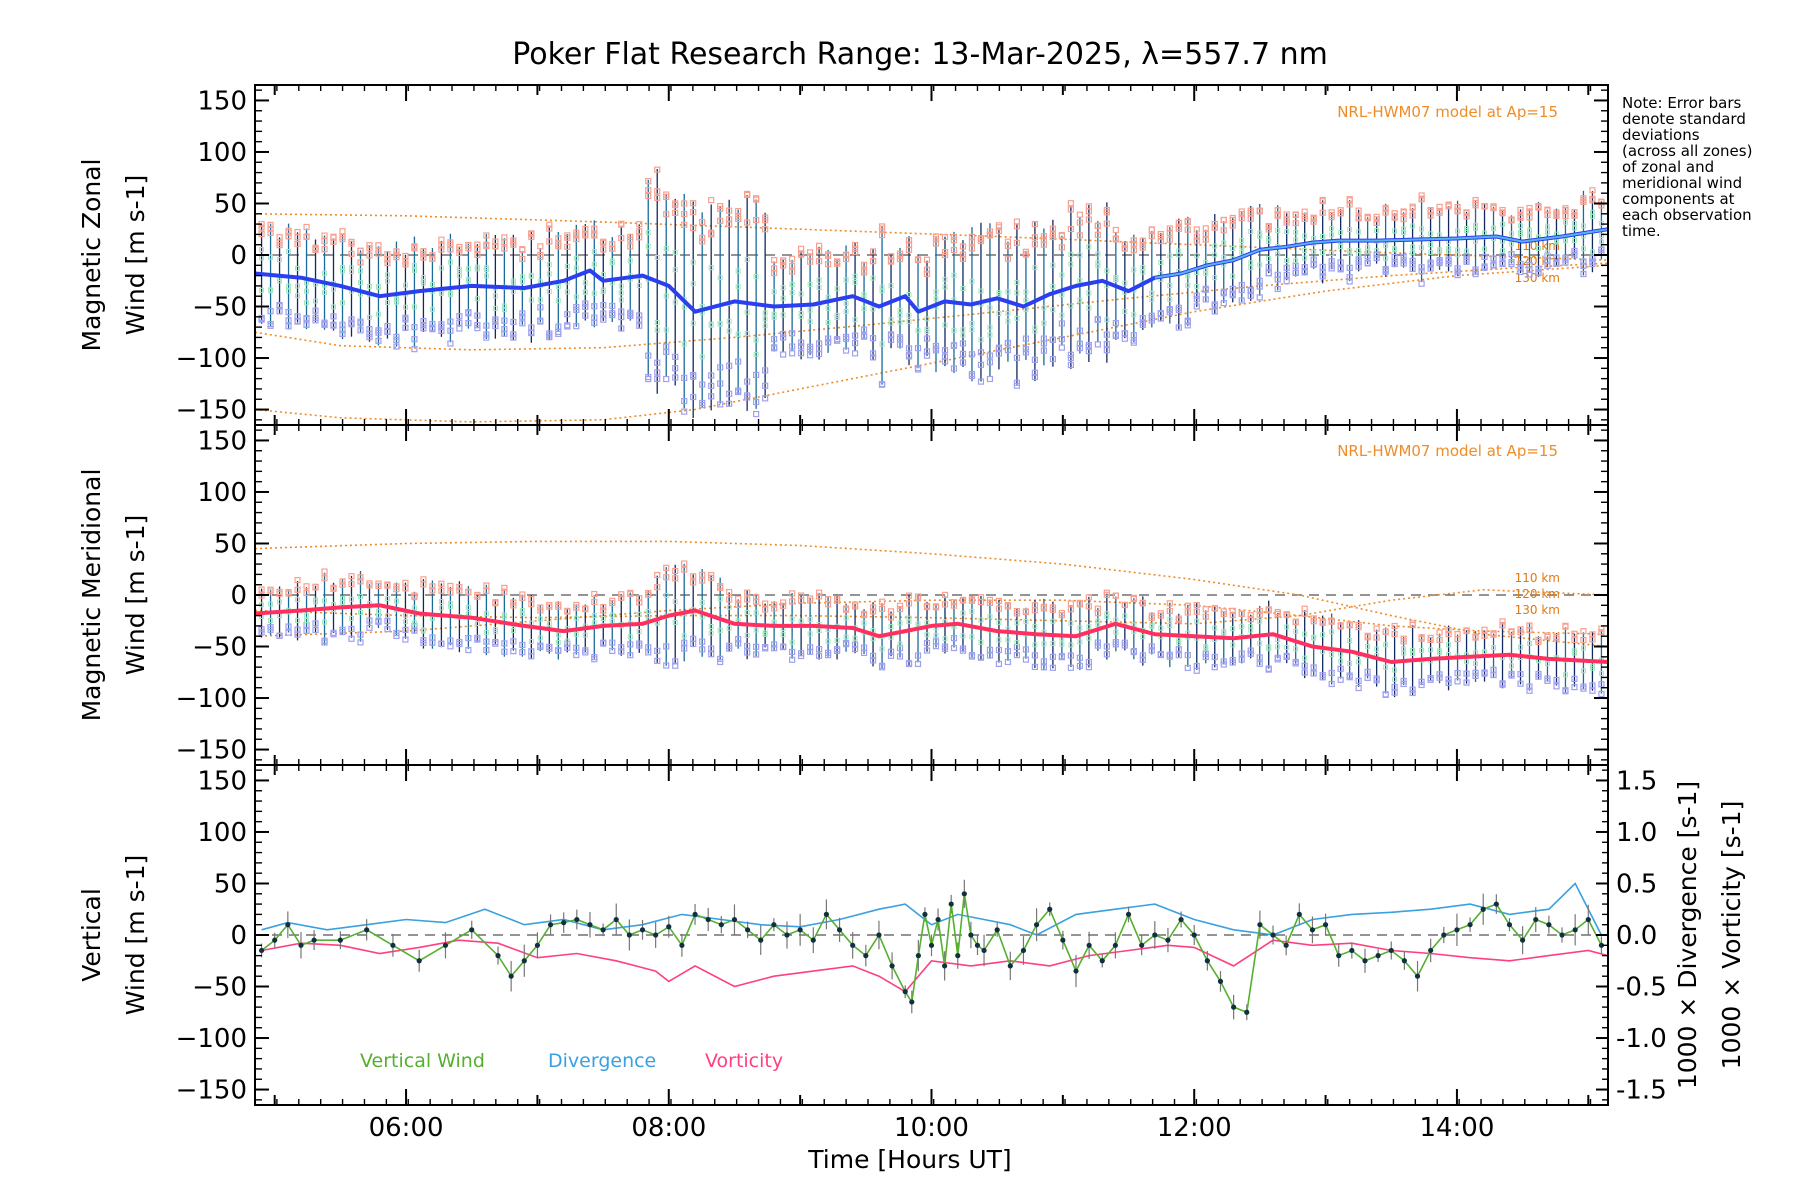 The image size is (1800, 1200). I want to click on zonal-mean-highlight, so click(1381, 253).